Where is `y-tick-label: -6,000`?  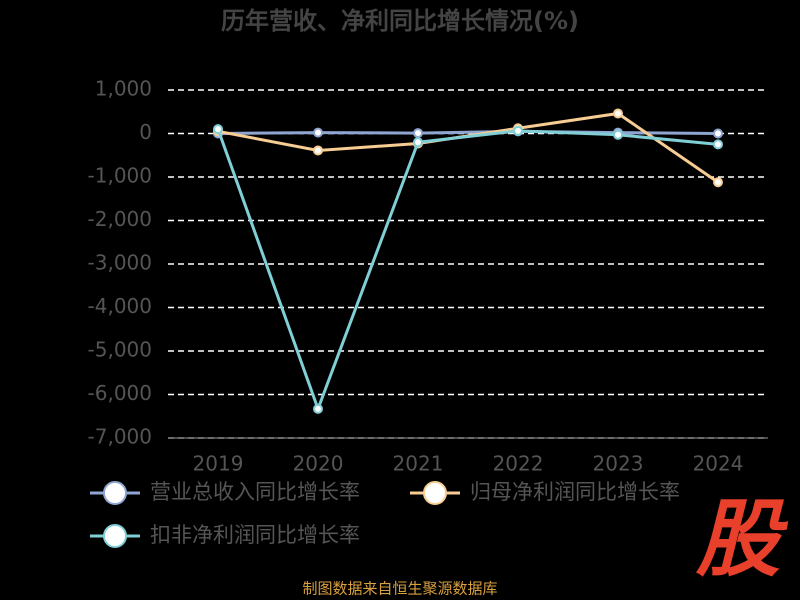
y-tick-label: -6,000 is located at coordinates (120, 393).